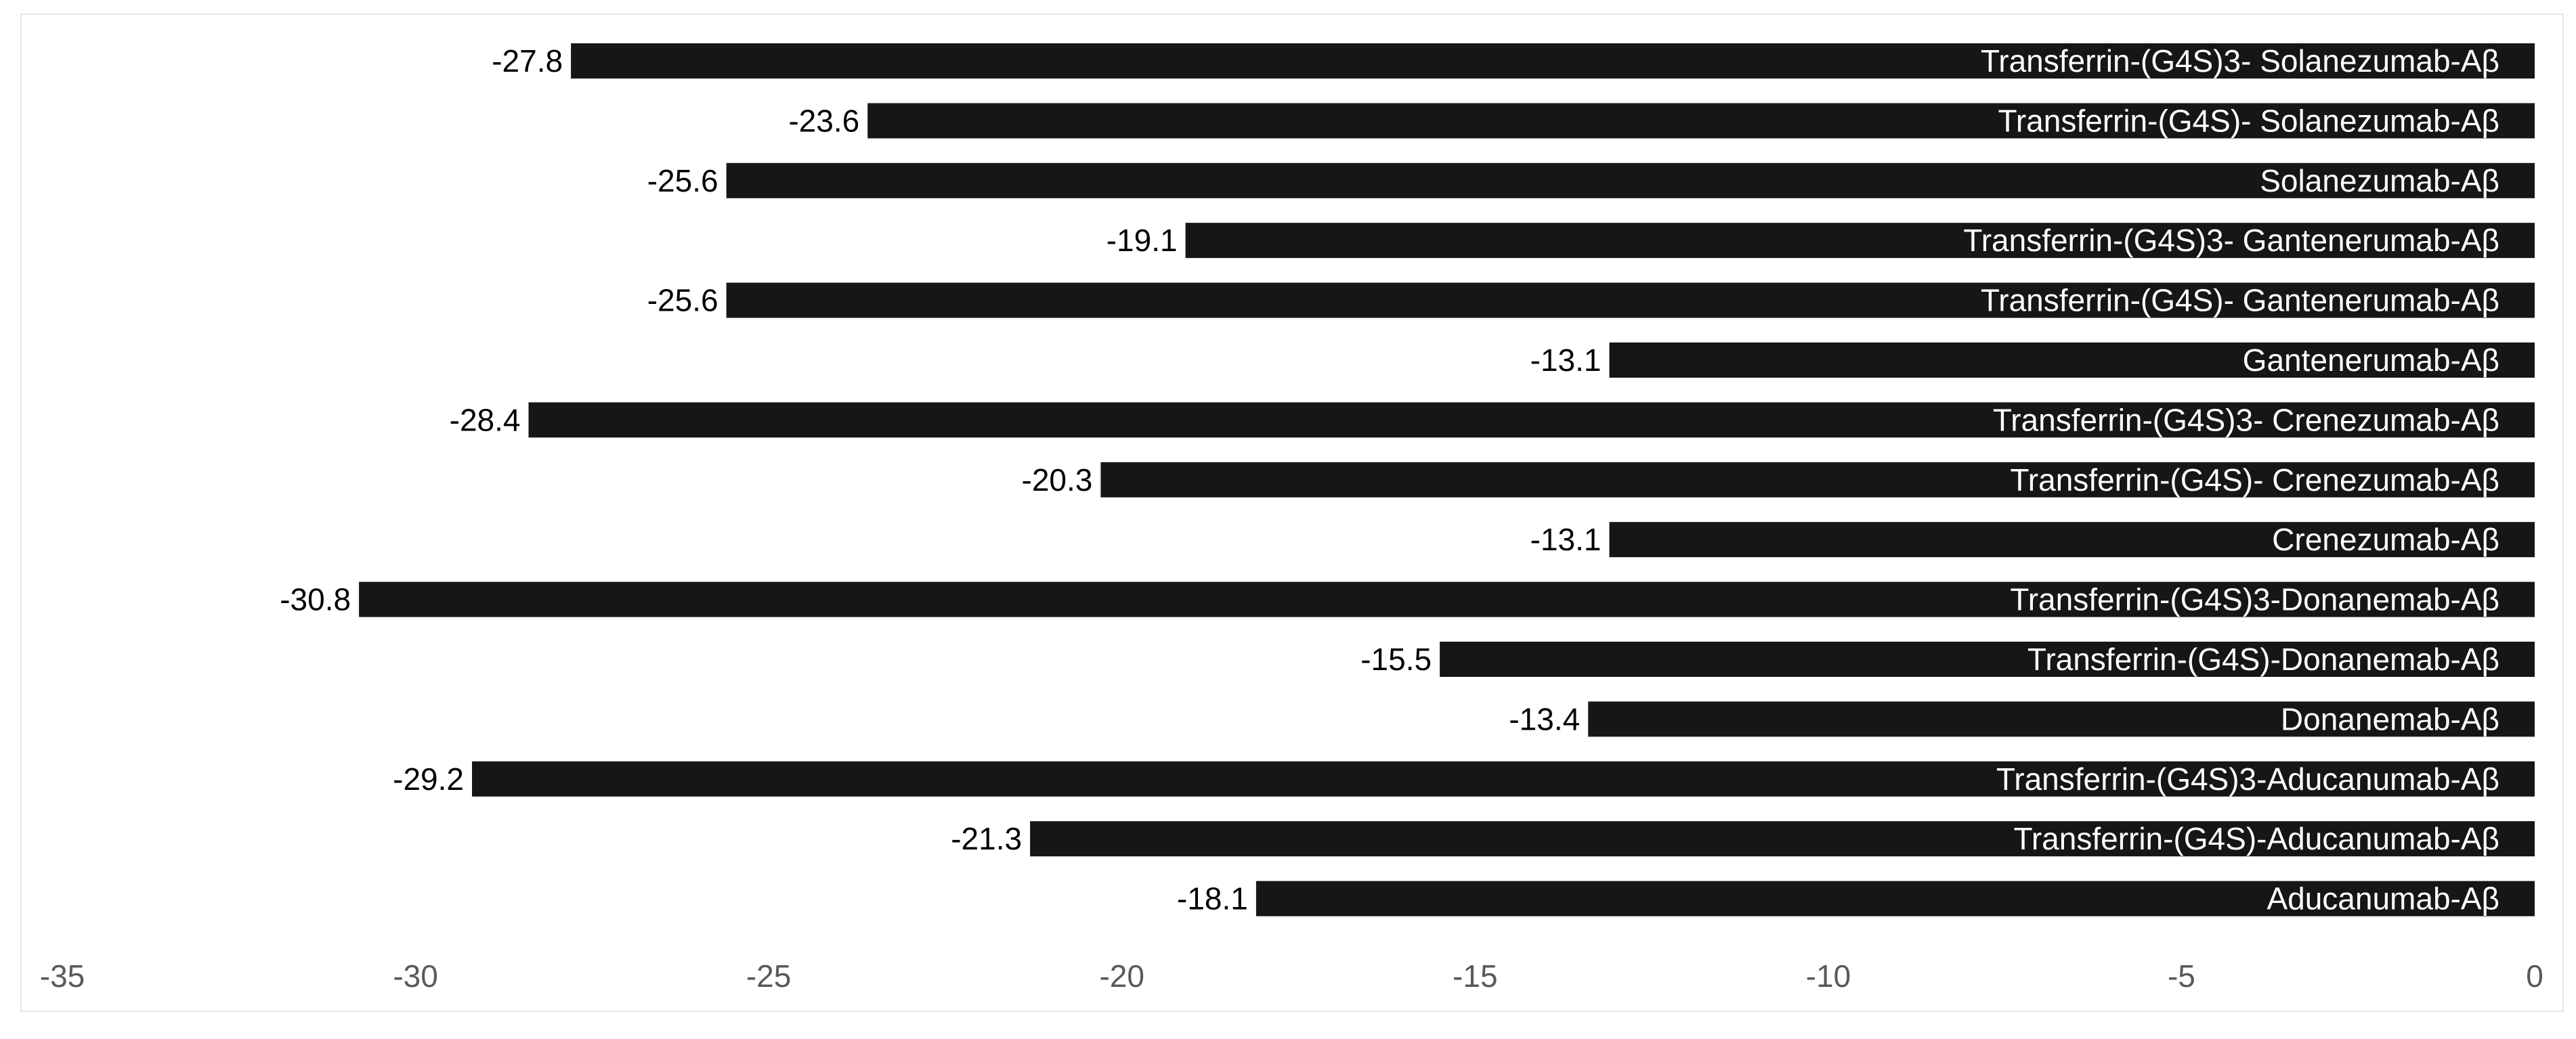 The width and height of the screenshot is (2576, 1039). What do you see at coordinates (62, 976) in the screenshot?
I see `x-tick-label: -35` at bounding box center [62, 976].